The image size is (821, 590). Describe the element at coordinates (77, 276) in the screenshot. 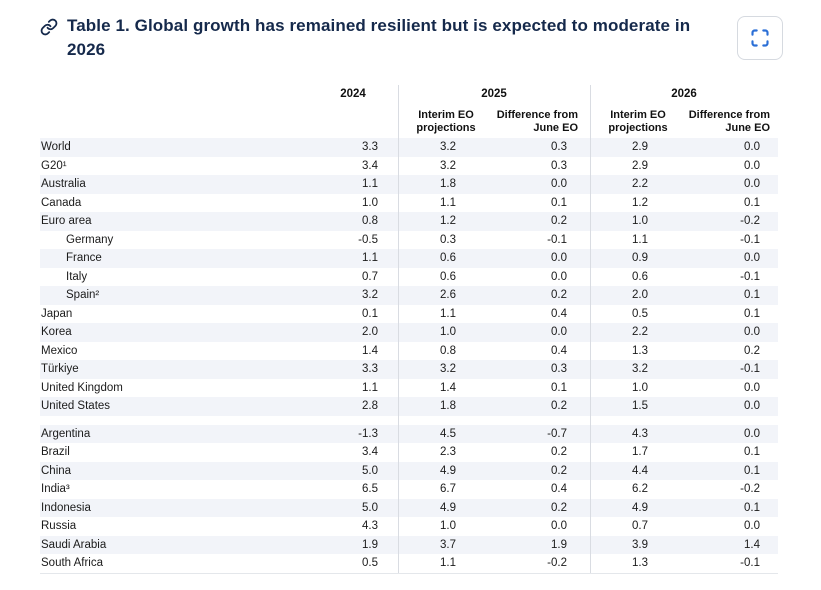

I see `row-label: Italy` at that location.